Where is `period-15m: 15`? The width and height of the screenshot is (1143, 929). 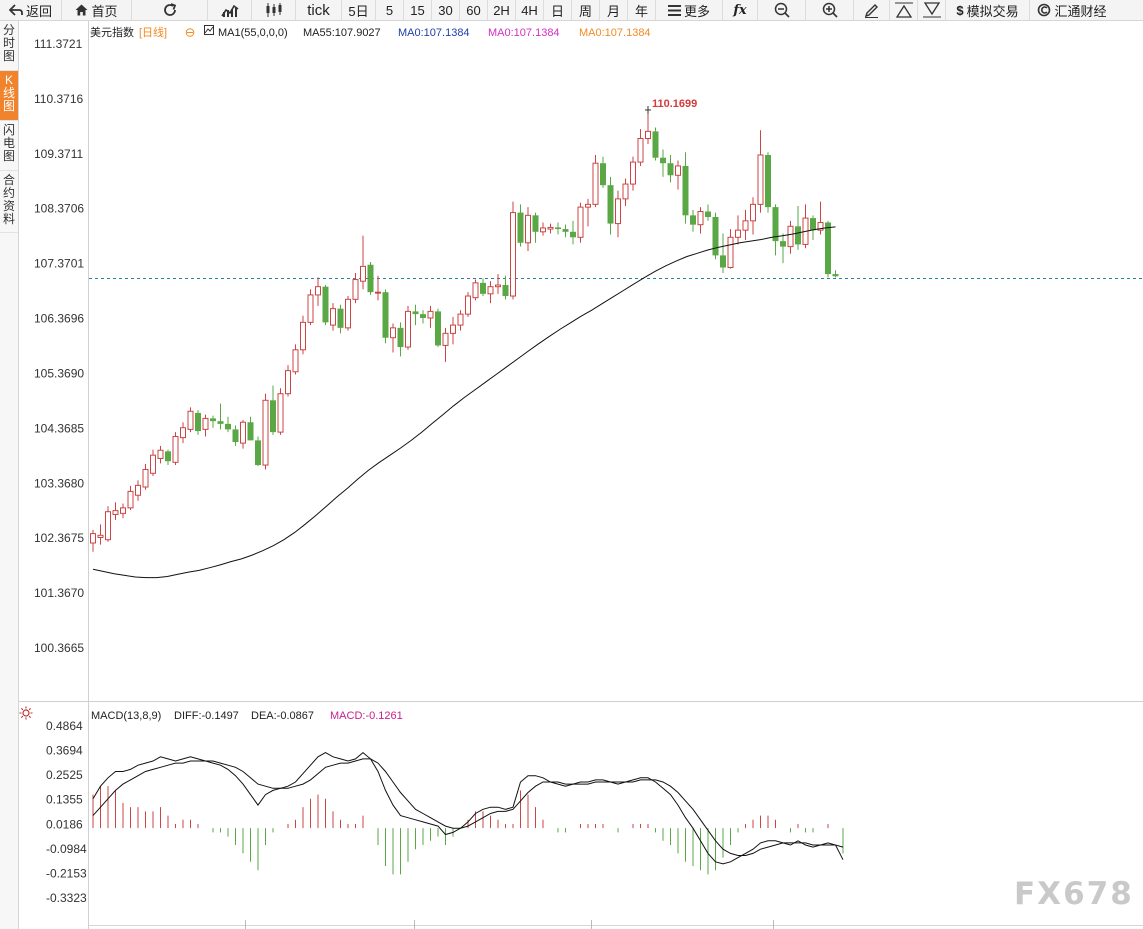 period-15m: 15 is located at coordinates (418, 10).